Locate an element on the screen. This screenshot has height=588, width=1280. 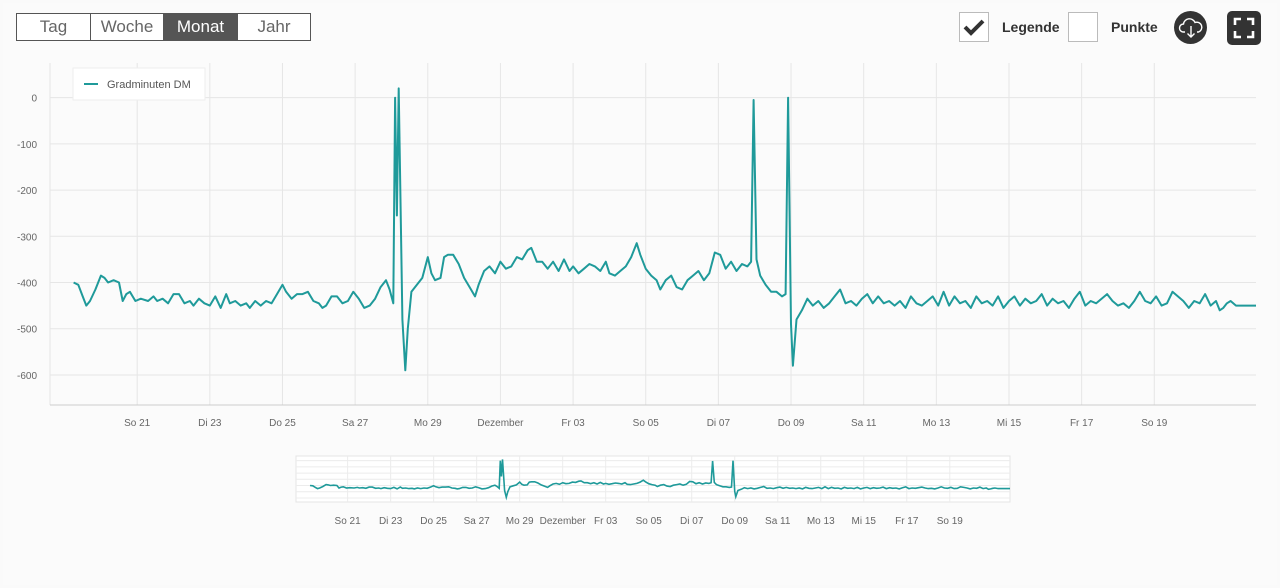
navigator-x-tick-label: Sa 11 is located at coordinates (778, 521).